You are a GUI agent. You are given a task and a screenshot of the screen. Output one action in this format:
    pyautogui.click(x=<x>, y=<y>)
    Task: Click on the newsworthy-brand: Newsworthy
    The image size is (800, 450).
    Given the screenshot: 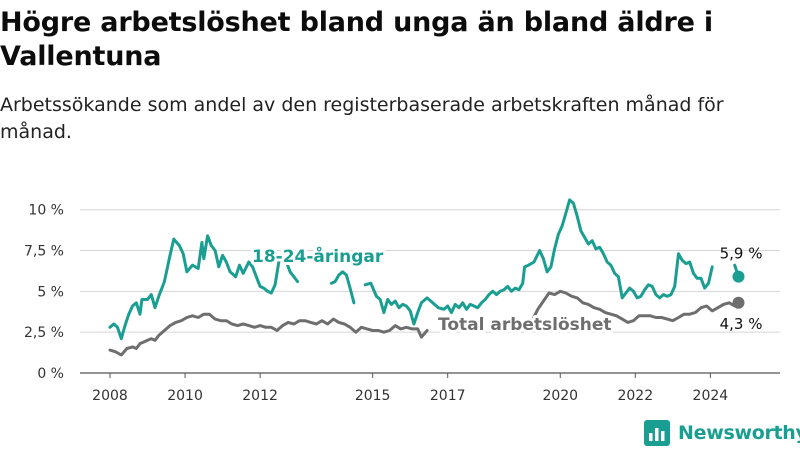 What is the action you would take?
    pyautogui.click(x=722, y=433)
    